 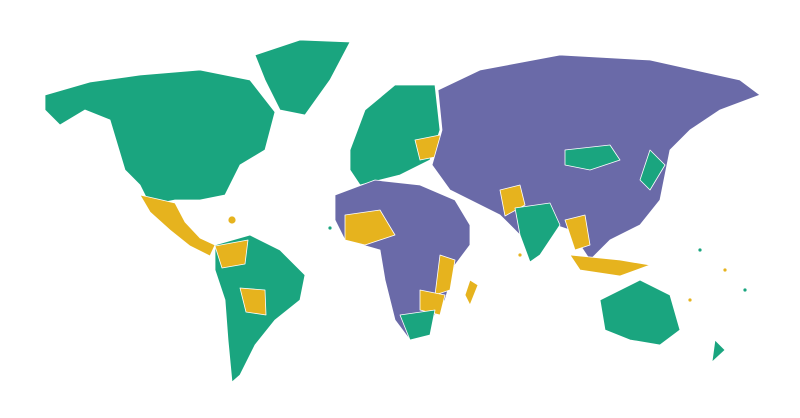 What do you see at coordinates (577, 232) in the screenshot?
I see `region-southeast-asia` at bounding box center [577, 232].